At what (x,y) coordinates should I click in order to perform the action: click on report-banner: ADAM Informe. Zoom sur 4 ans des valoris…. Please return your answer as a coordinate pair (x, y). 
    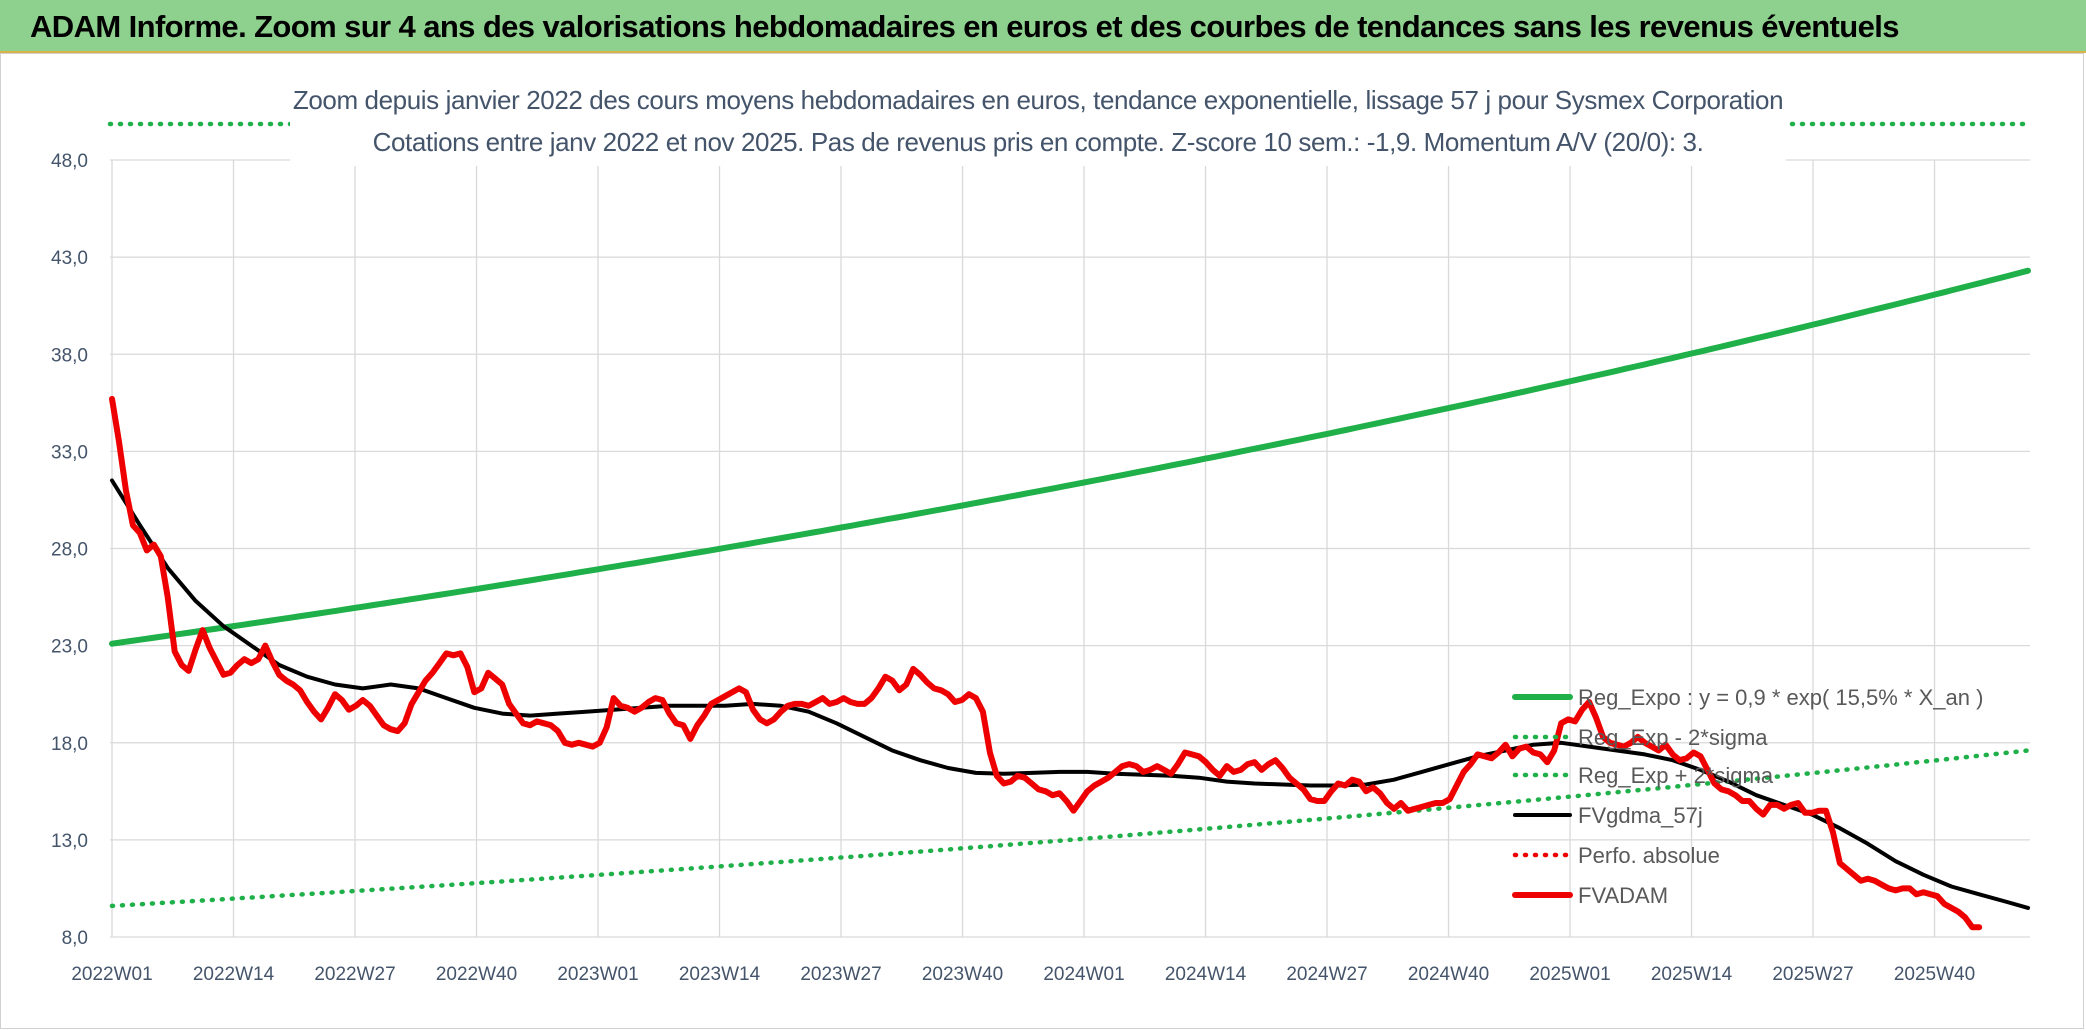
    Looking at the image, I should click on (1043, 26).